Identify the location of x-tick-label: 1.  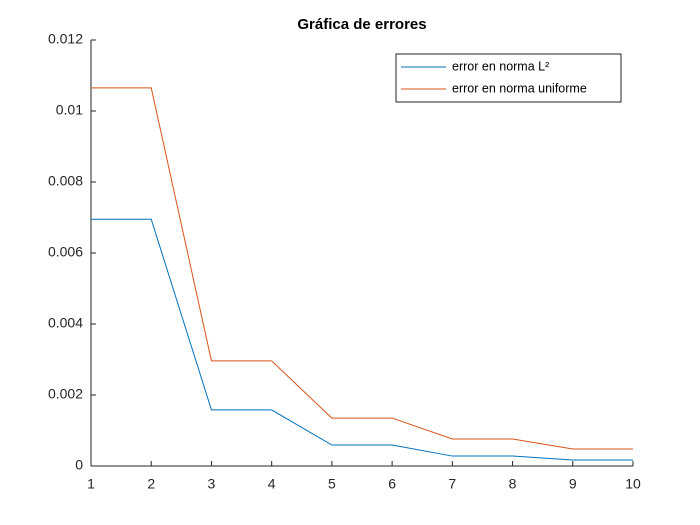
(91, 484).